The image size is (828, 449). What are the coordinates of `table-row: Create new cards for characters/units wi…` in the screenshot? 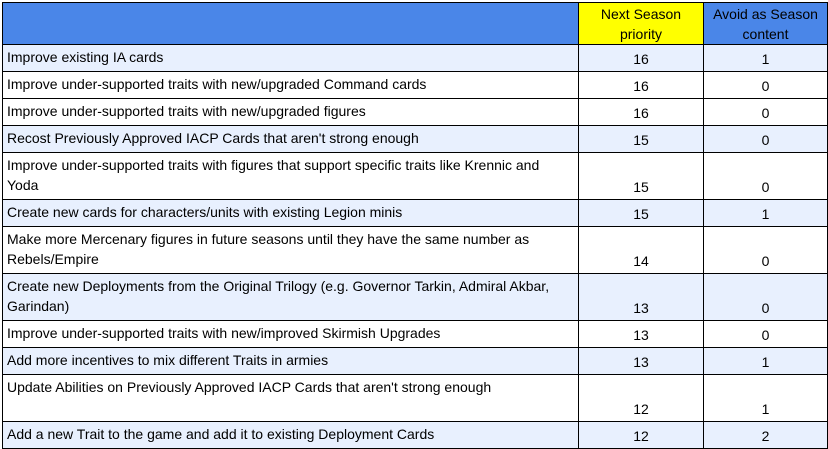 It's located at (415, 213).